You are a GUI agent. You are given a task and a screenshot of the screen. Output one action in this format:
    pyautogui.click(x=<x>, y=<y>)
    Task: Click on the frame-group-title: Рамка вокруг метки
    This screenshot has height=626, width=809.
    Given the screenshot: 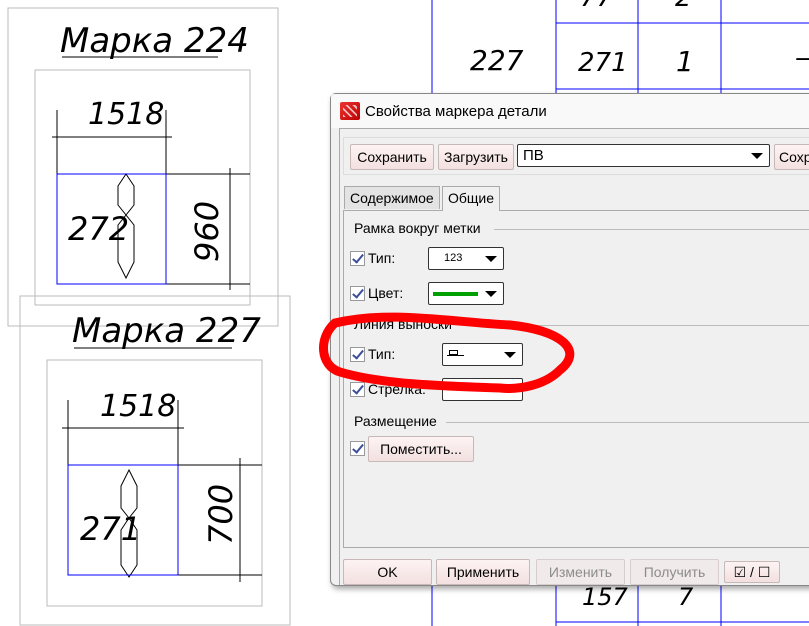 What is the action you would take?
    pyautogui.click(x=417, y=228)
    